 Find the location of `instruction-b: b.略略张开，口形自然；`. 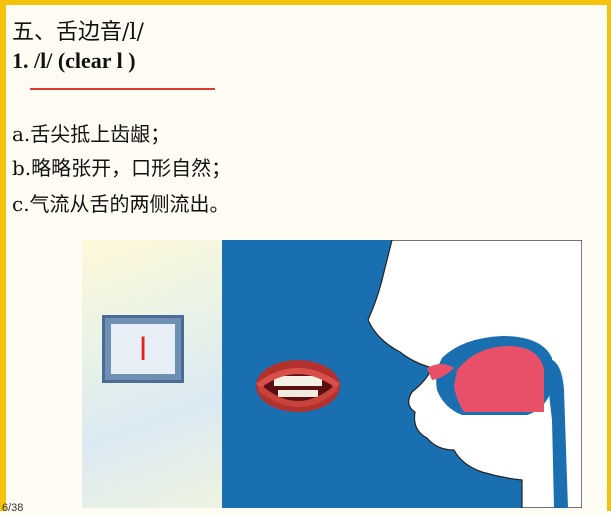

instruction-b: b.略略张开，口形自然； is located at coordinates (122, 168).